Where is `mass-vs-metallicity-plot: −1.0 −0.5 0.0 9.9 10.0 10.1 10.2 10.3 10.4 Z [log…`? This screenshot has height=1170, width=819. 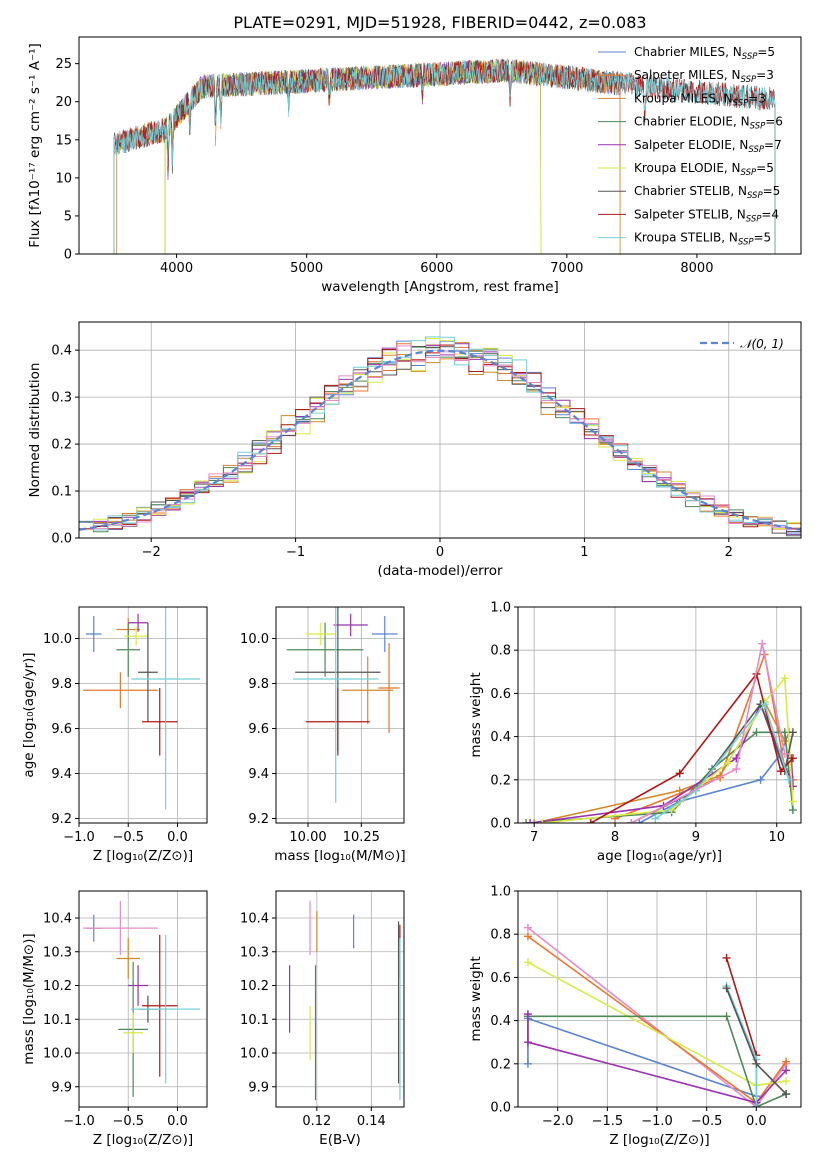
mass-vs-metallicity-plot: −1.0 −0.5 0.0 9.9 10.0 10.1 10.2 10.3 10.4 Z [log… is located at coordinates (114, 1019).